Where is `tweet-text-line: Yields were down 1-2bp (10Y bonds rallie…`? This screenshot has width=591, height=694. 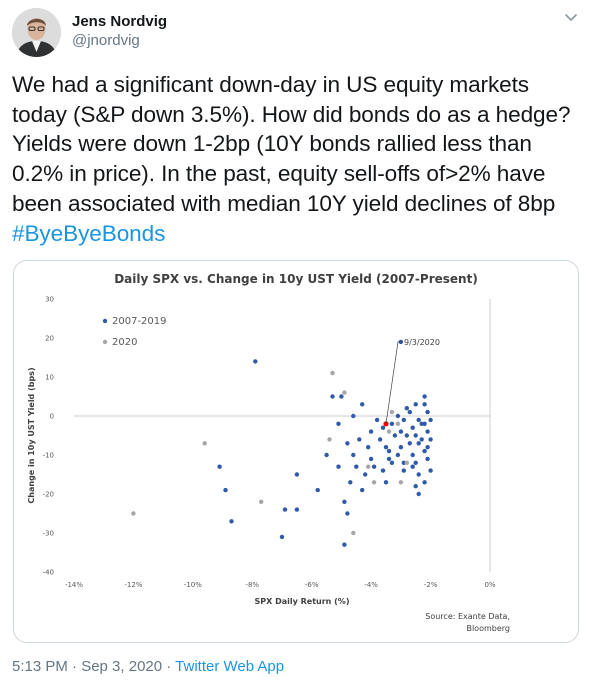
tweet-text-line: Yields were down 1-2bp (10Y bonds rallie… is located at coordinates (272, 144).